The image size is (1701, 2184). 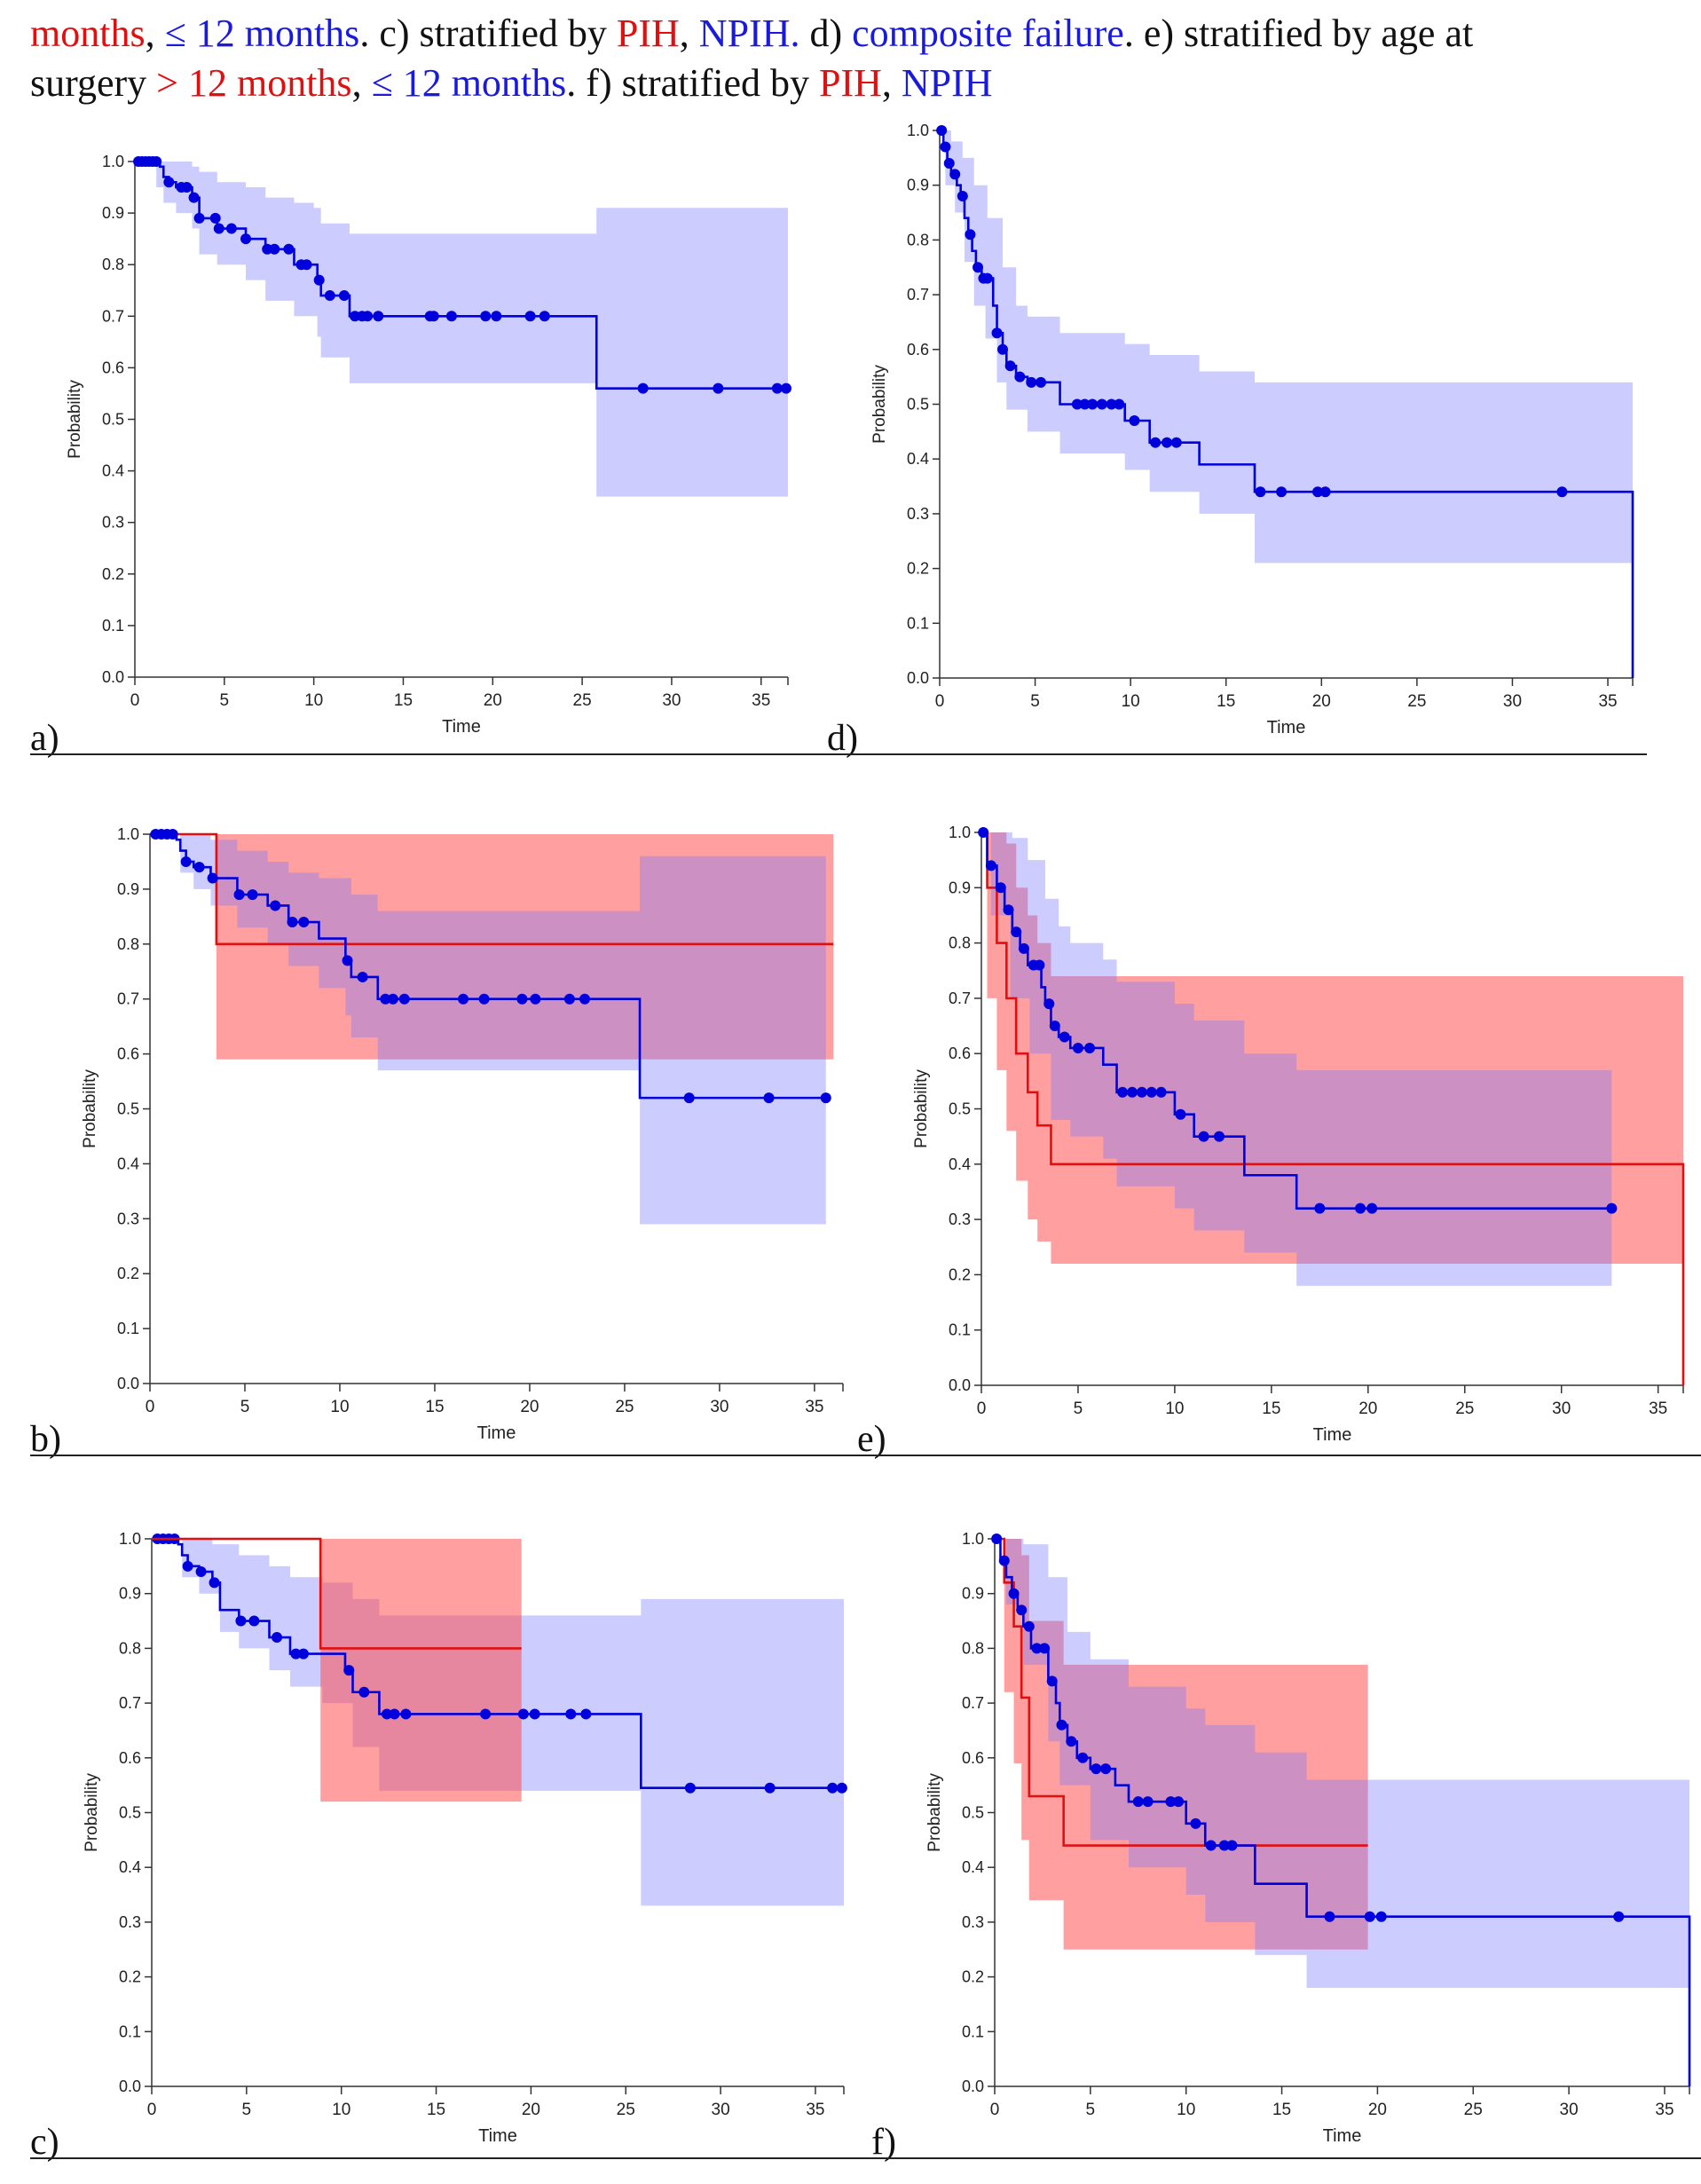 I want to click on x-tick-label: 30, so click(x=1512, y=701).